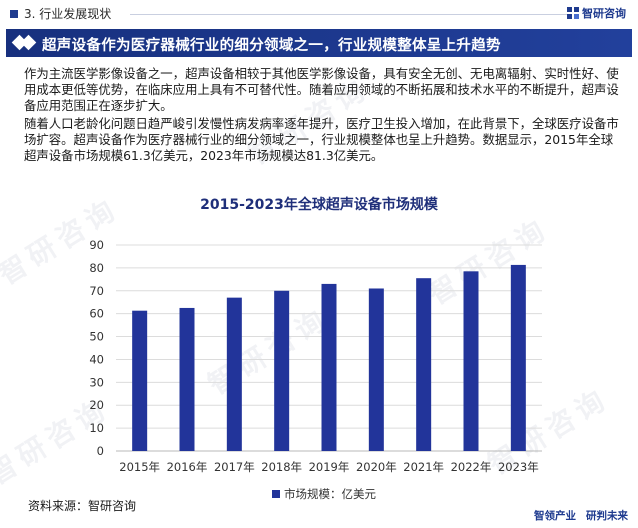 The image size is (638, 528). I want to click on y-tick-label: 40, so click(96, 359).